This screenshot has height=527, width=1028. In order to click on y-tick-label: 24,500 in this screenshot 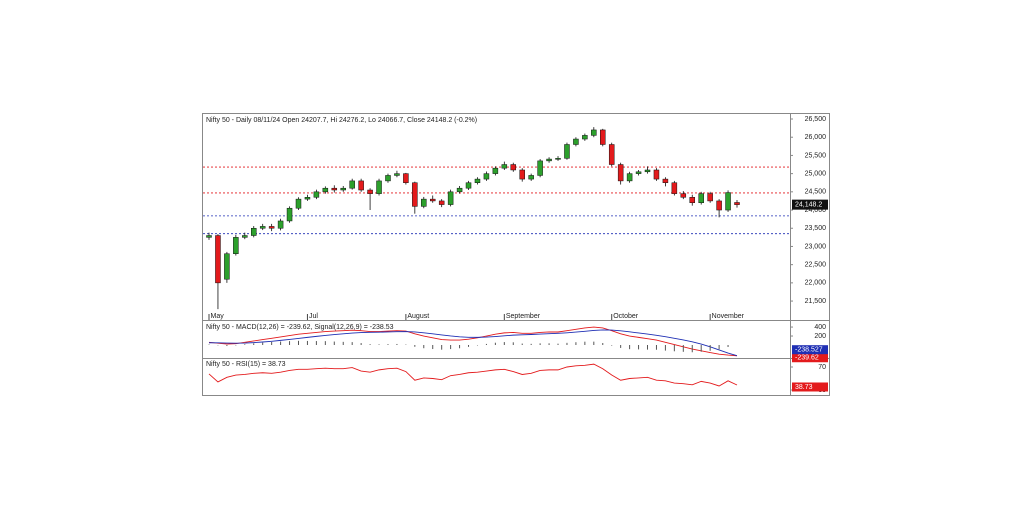, I will do `click(816, 192)`.